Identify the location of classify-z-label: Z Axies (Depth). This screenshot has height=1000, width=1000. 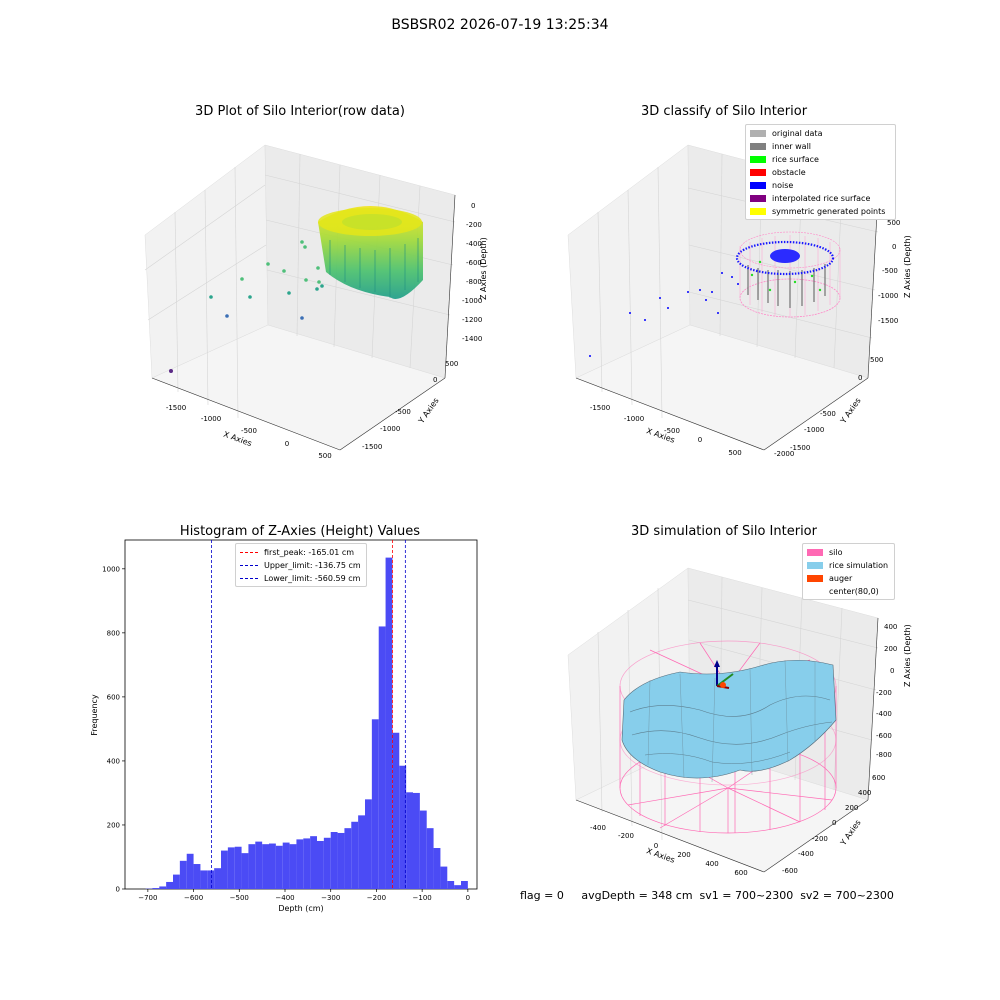
(907, 266).